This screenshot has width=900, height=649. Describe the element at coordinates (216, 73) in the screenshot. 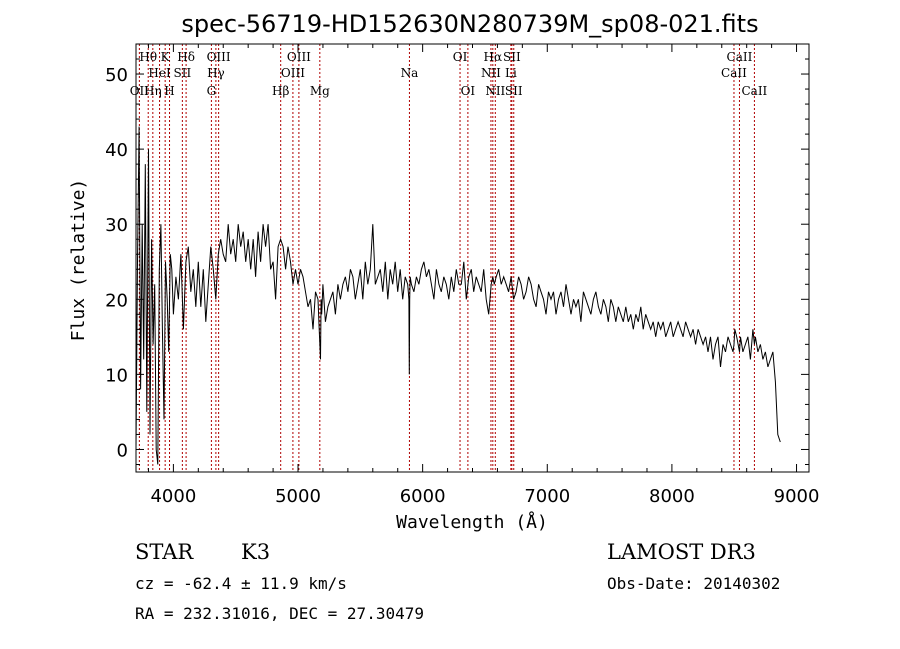

I see `line-label-9: Hγ` at that location.